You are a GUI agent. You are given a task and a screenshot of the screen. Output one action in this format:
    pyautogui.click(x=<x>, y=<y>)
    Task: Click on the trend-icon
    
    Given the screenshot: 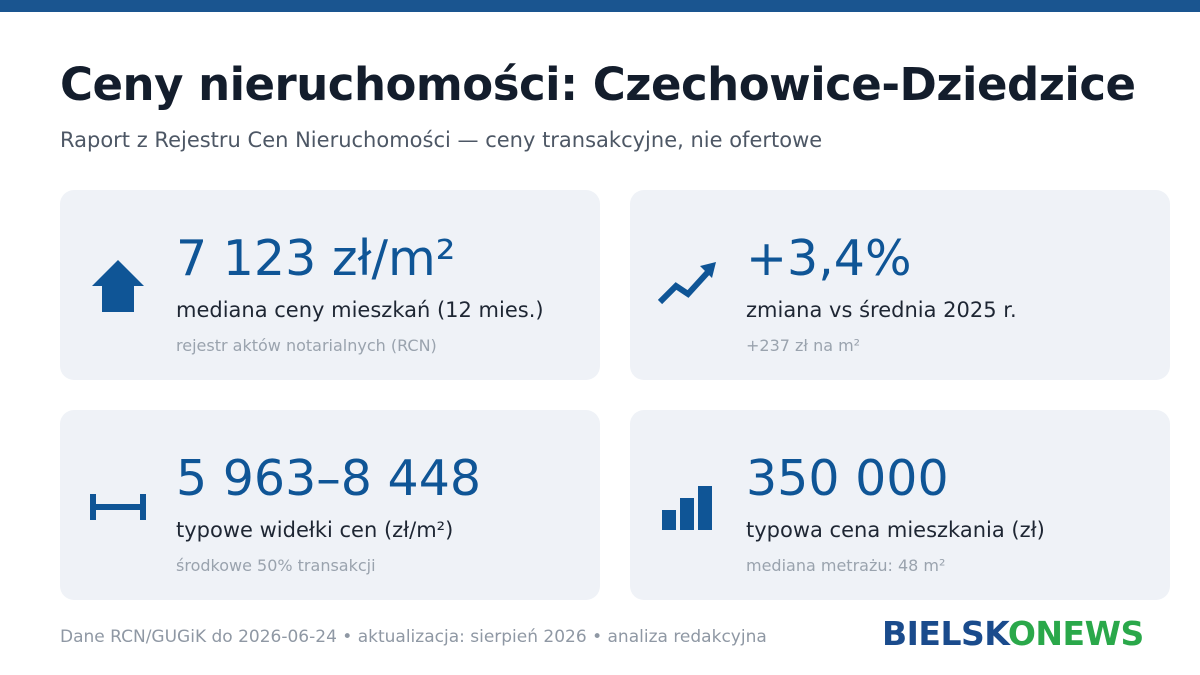 What is the action you would take?
    pyautogui.click(x=687, y=283)
    